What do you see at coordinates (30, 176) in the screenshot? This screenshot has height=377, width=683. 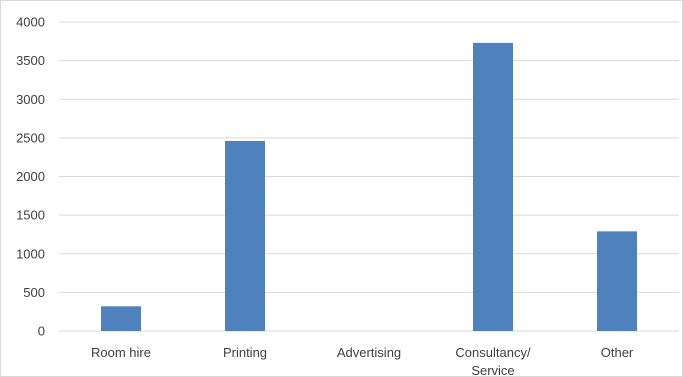 I see `y-tick-label: 2000` at bounding box center [30, 176].